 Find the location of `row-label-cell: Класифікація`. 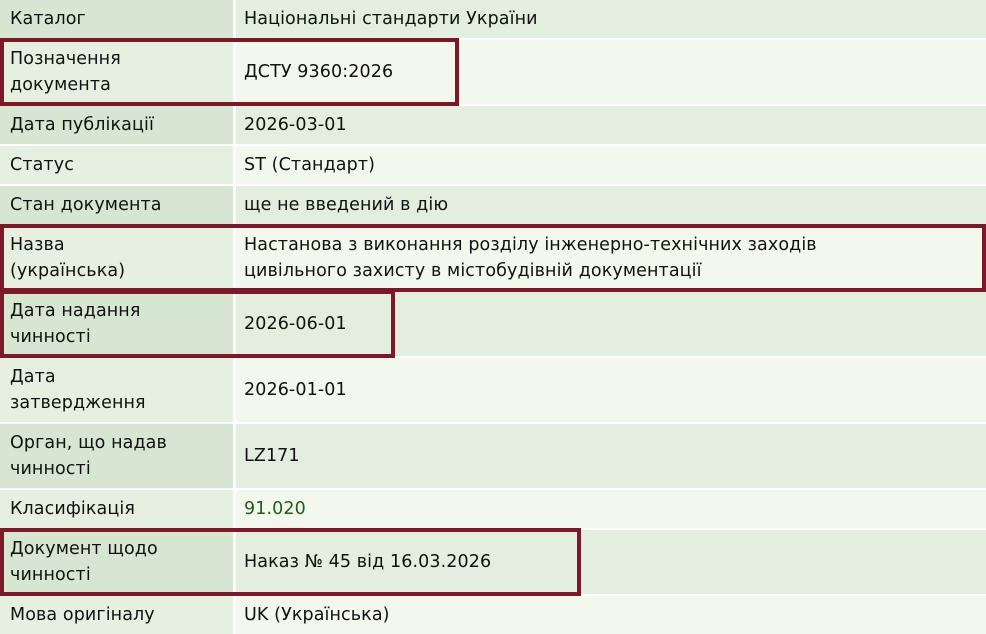

row-label-cell: Класифікація is located at coordinates (116, 509).